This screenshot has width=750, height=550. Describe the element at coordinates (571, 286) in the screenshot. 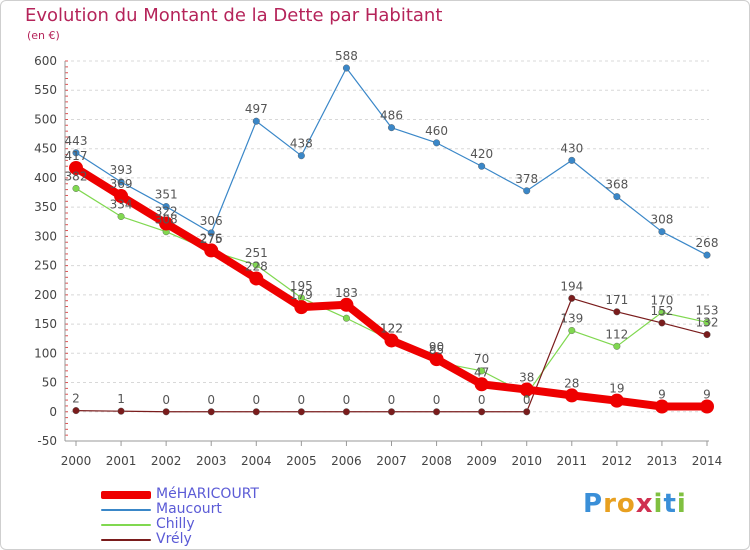

I see `data-label: 194` at that location.